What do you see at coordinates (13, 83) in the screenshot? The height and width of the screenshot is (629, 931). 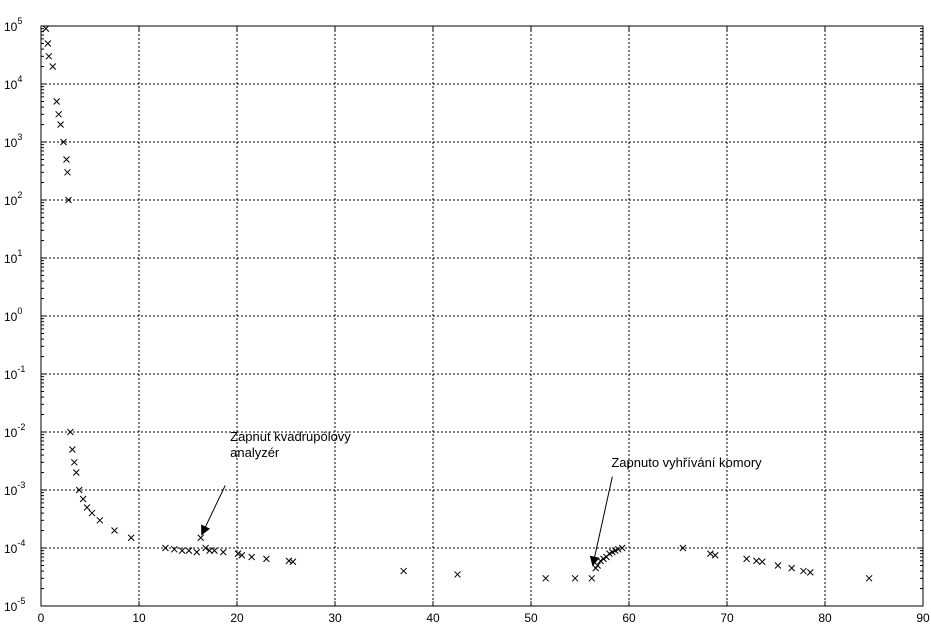 I see `y-tick-label: 10⁴` at bounding box center [13, 83].